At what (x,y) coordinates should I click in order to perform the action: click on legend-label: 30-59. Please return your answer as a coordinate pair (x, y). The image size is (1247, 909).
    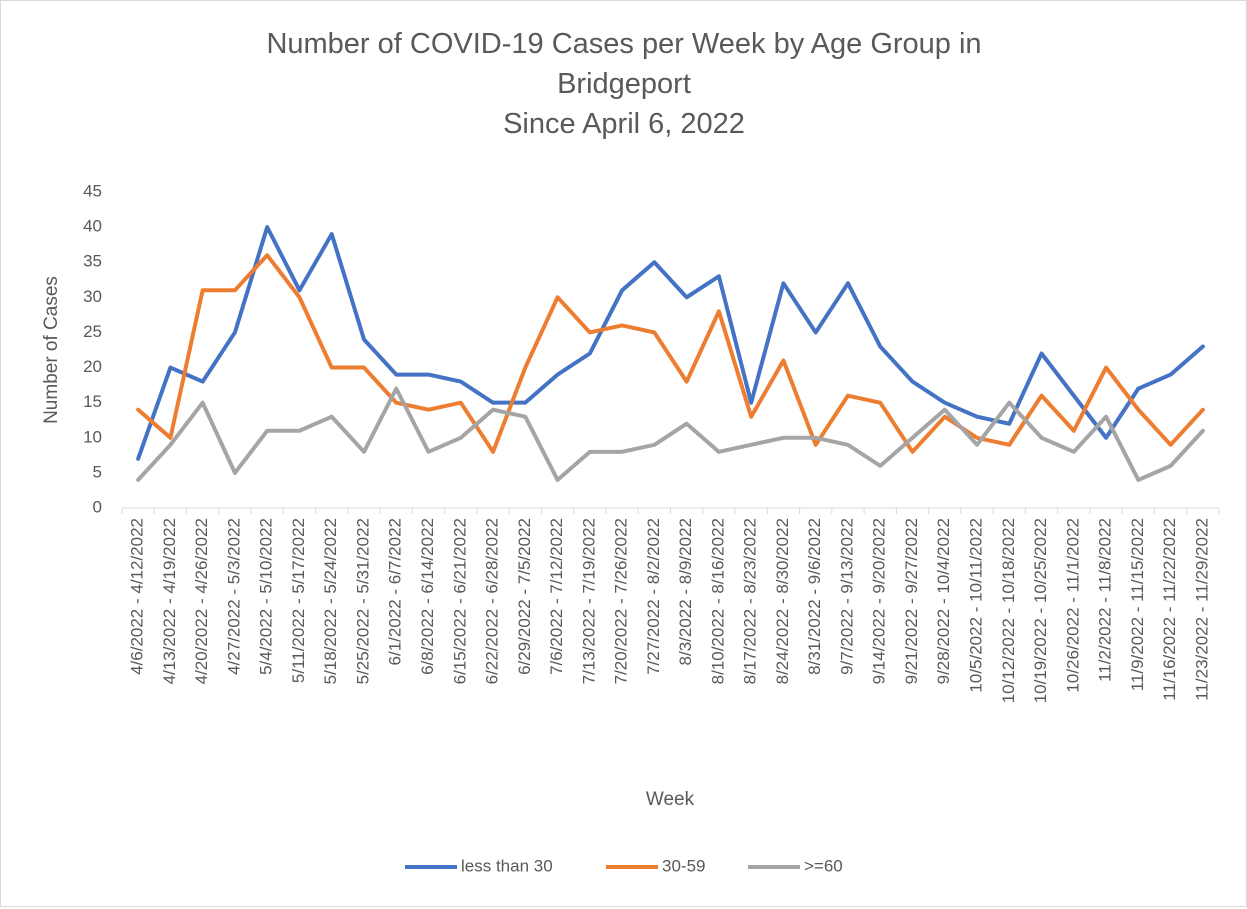
    Looking at the image, I should click on (683, 865).